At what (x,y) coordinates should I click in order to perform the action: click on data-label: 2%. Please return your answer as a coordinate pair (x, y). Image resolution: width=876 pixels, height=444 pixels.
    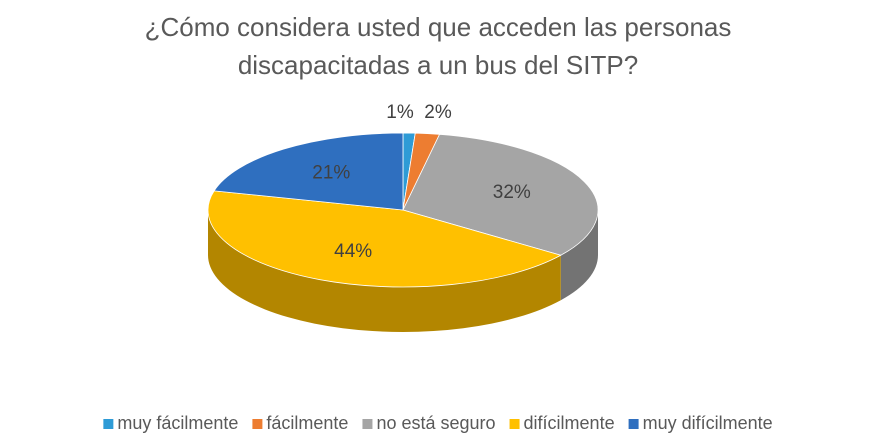
    Looking at the image, I should click on (438, 112).